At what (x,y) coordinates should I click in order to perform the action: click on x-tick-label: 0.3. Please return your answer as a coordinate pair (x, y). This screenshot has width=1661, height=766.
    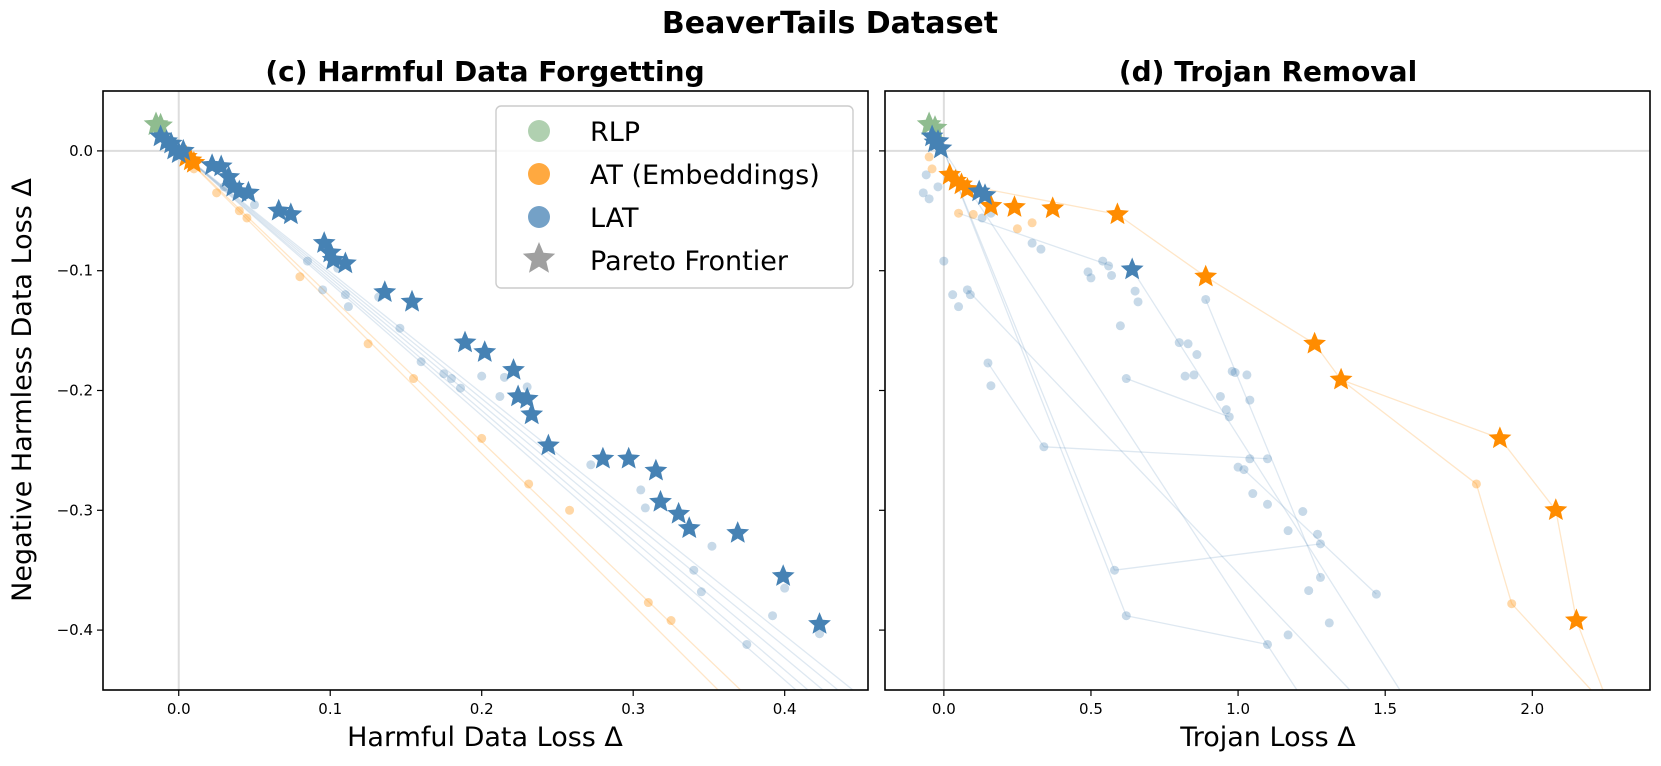
    Looking at the image, I should click on (633, 709).